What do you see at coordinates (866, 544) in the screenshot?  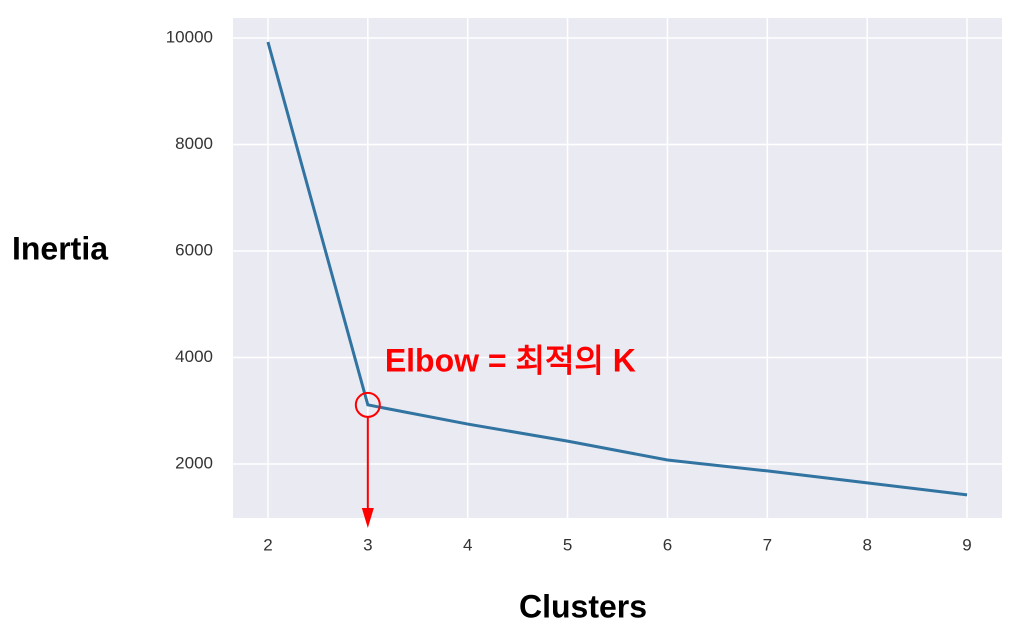 I see `x-tick-label: 8` at bounding box center [866, 544].